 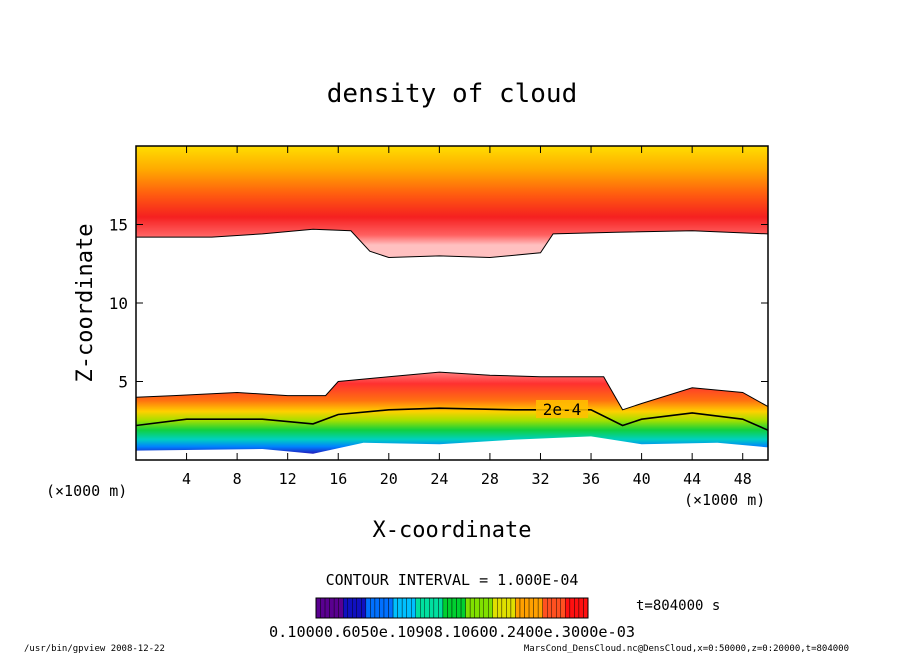 I want to click on time-label: t=804000 s, so click(x=678, y=606).